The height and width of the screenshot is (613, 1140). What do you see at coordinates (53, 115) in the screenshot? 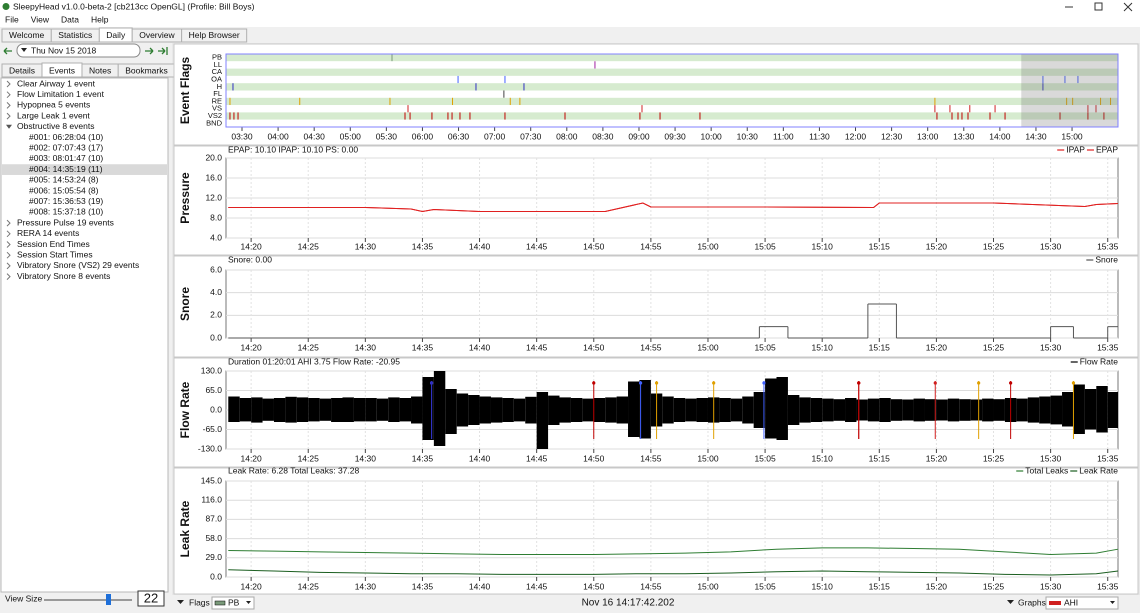
I see `tree-item: Large Leak 1 event` at bounding box center [53, 115].